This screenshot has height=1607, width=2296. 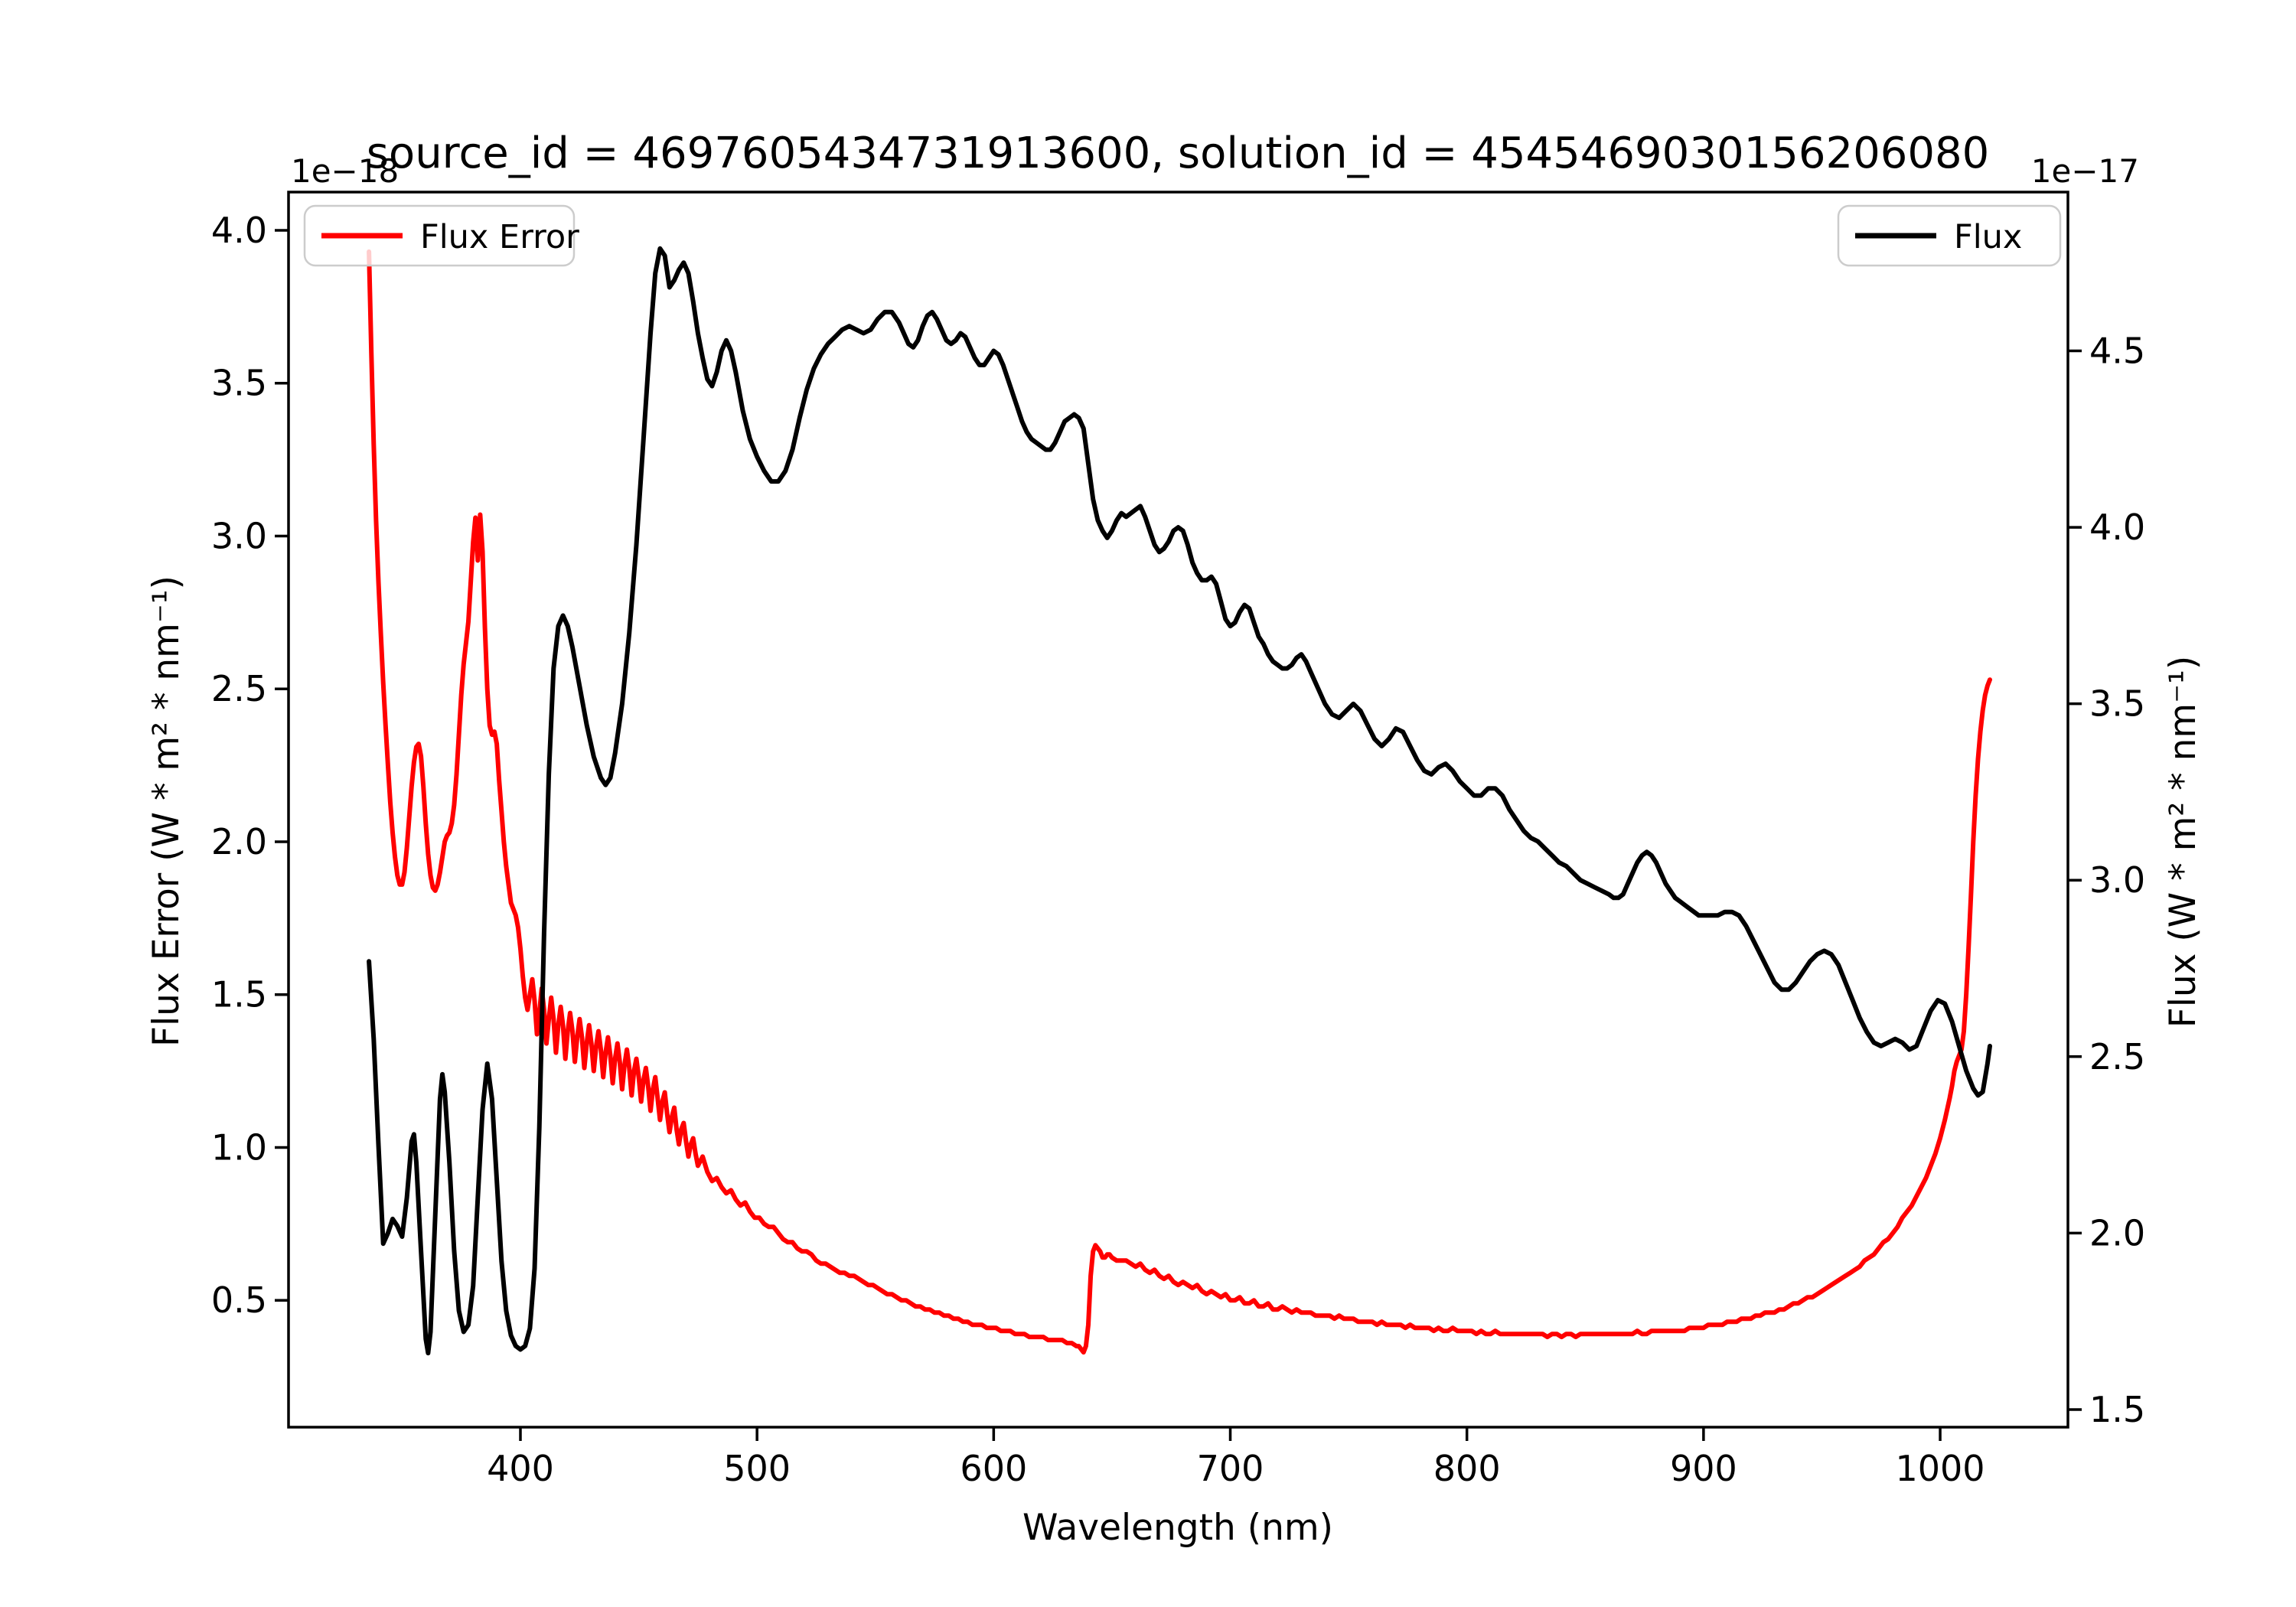 I want to click on right-tick-label: 1.5, so click(x=2117, y=1409).